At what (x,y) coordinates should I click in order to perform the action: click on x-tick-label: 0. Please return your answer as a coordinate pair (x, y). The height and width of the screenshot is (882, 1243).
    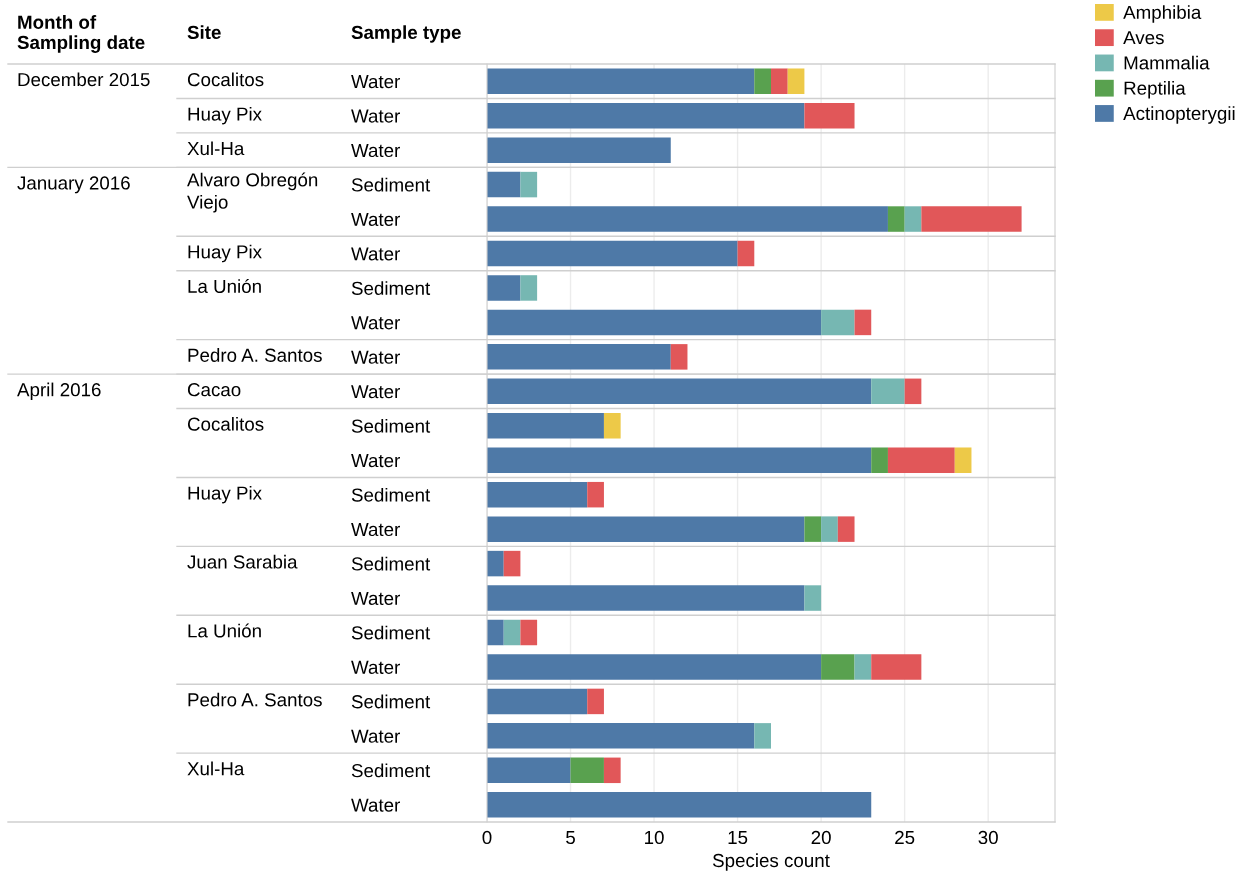
    Looking at the image, I should click on (487, 837).